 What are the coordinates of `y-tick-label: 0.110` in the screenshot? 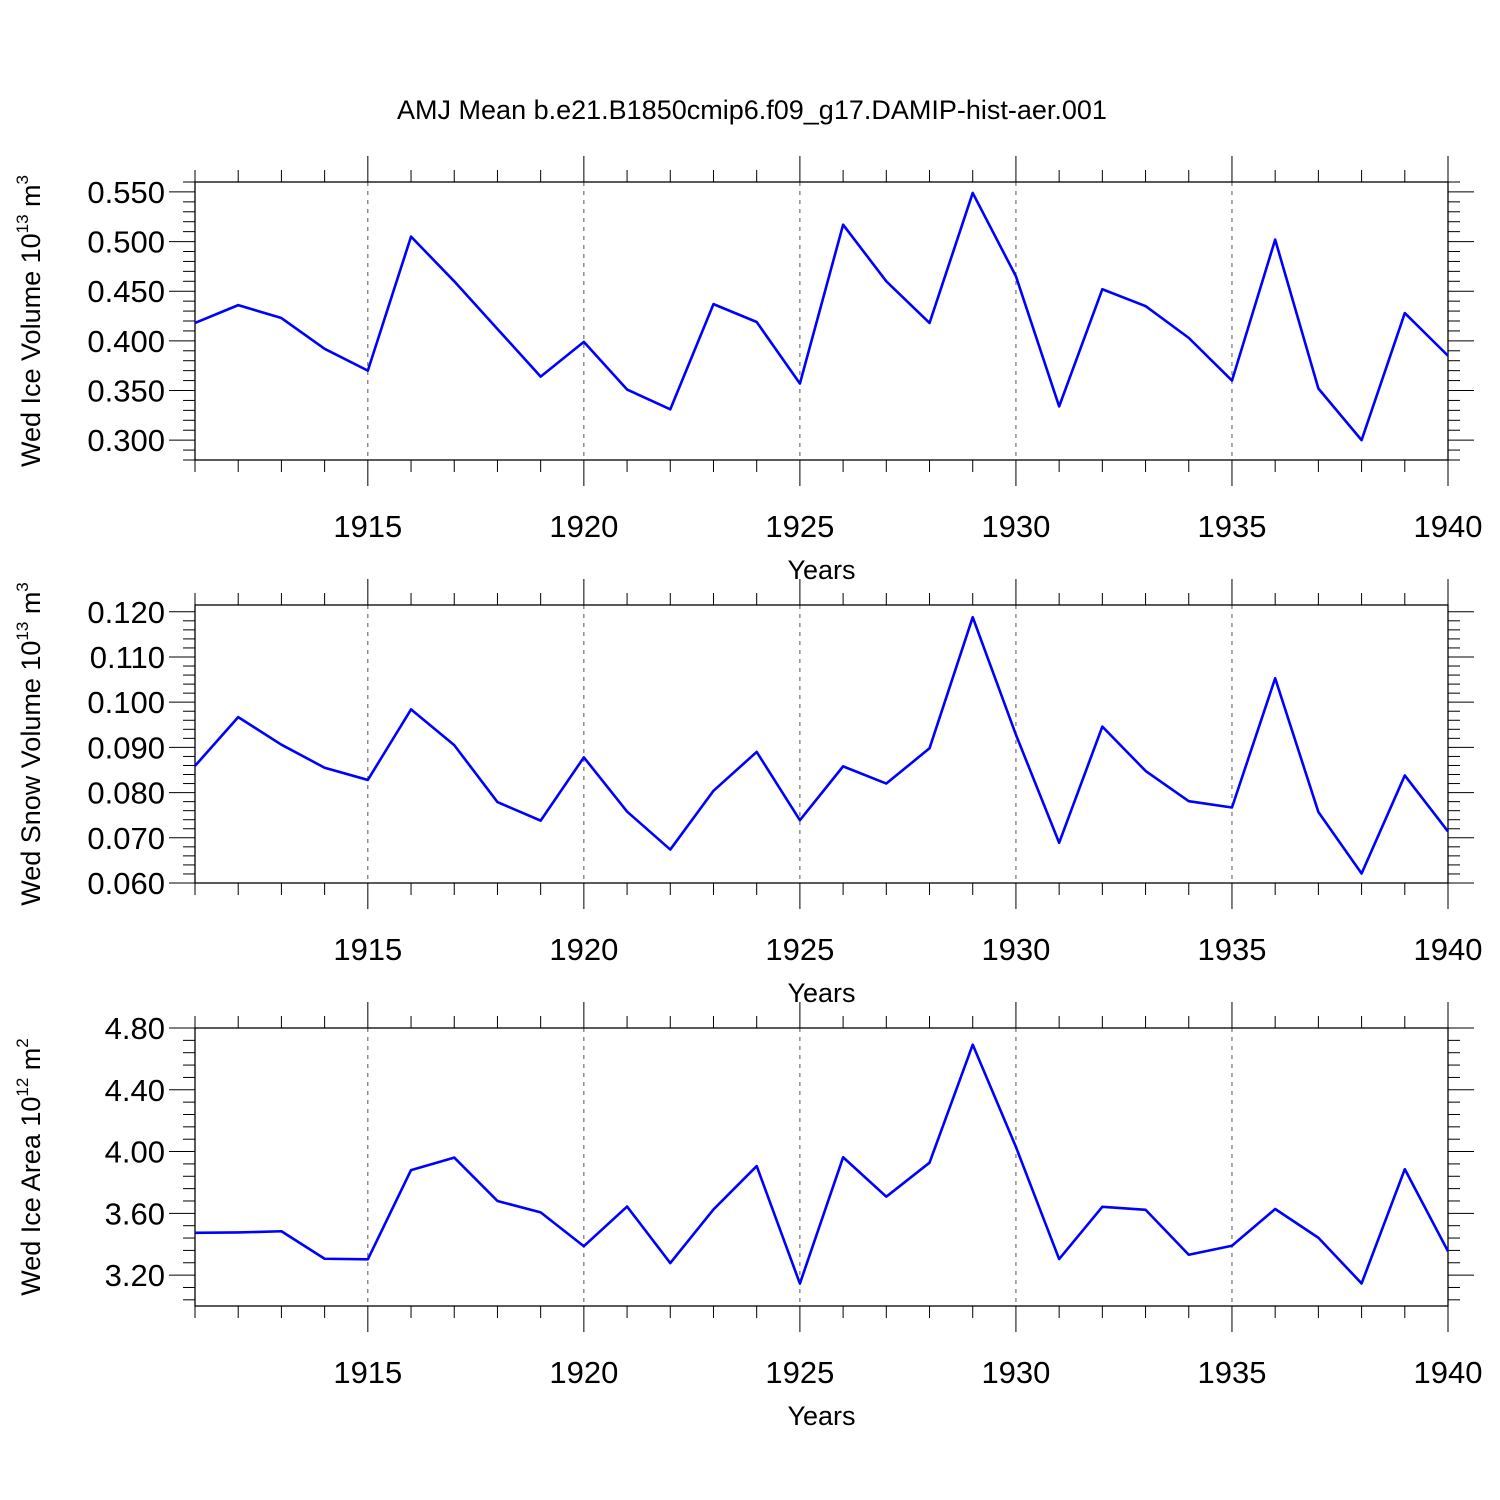 It's located at (127, 657).